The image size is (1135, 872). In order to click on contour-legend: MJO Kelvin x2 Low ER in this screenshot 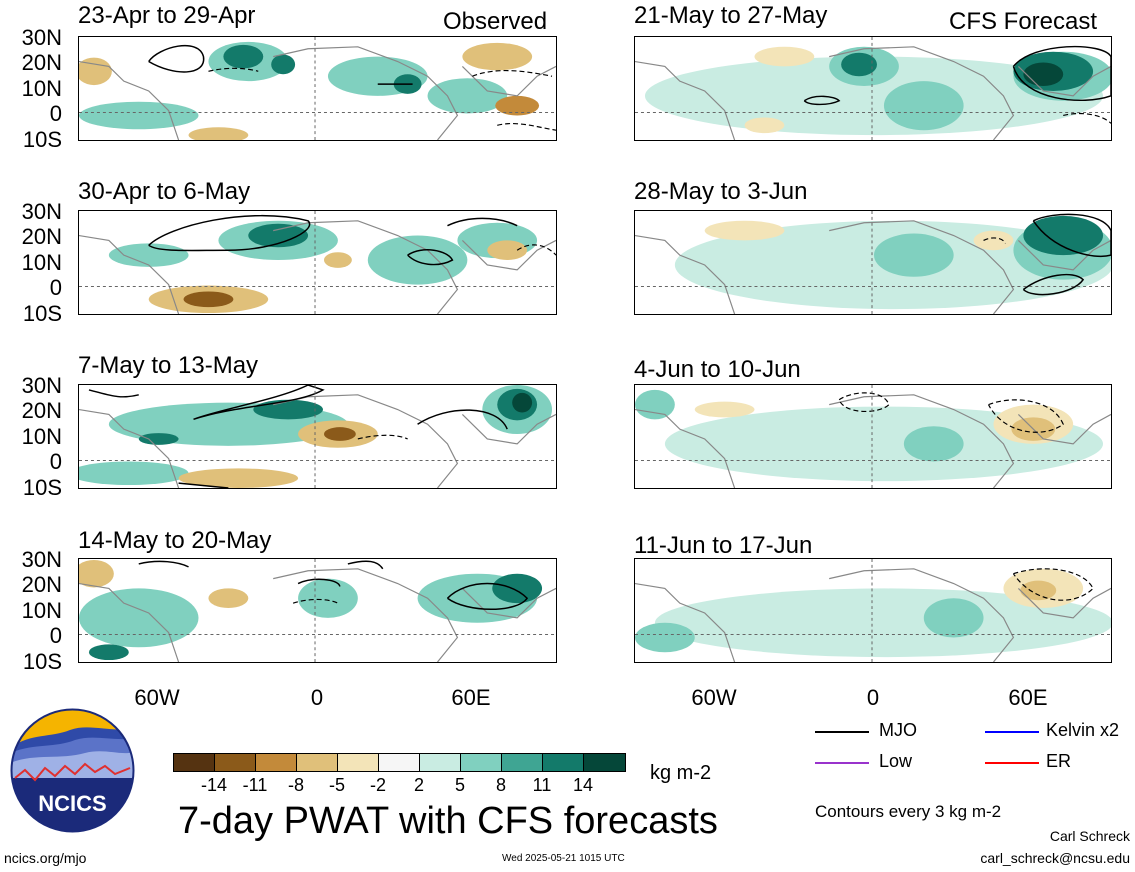, I will do `click(975, 750)`.